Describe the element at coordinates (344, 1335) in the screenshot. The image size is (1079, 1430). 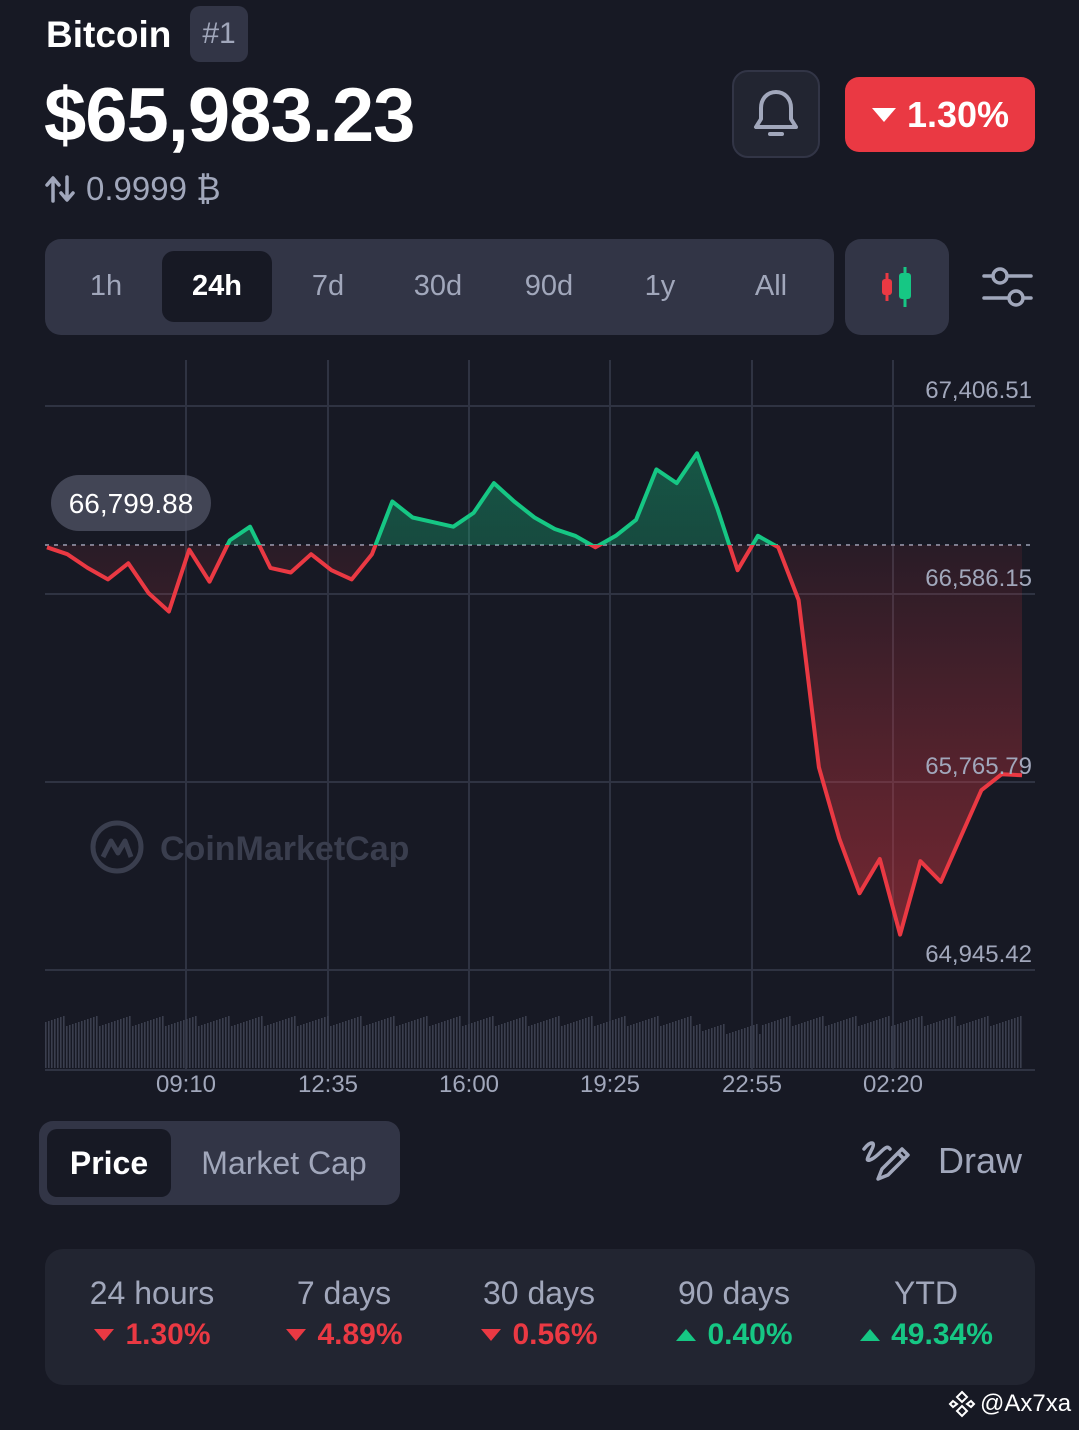
I see `stat-value: 4.89%` at that location.